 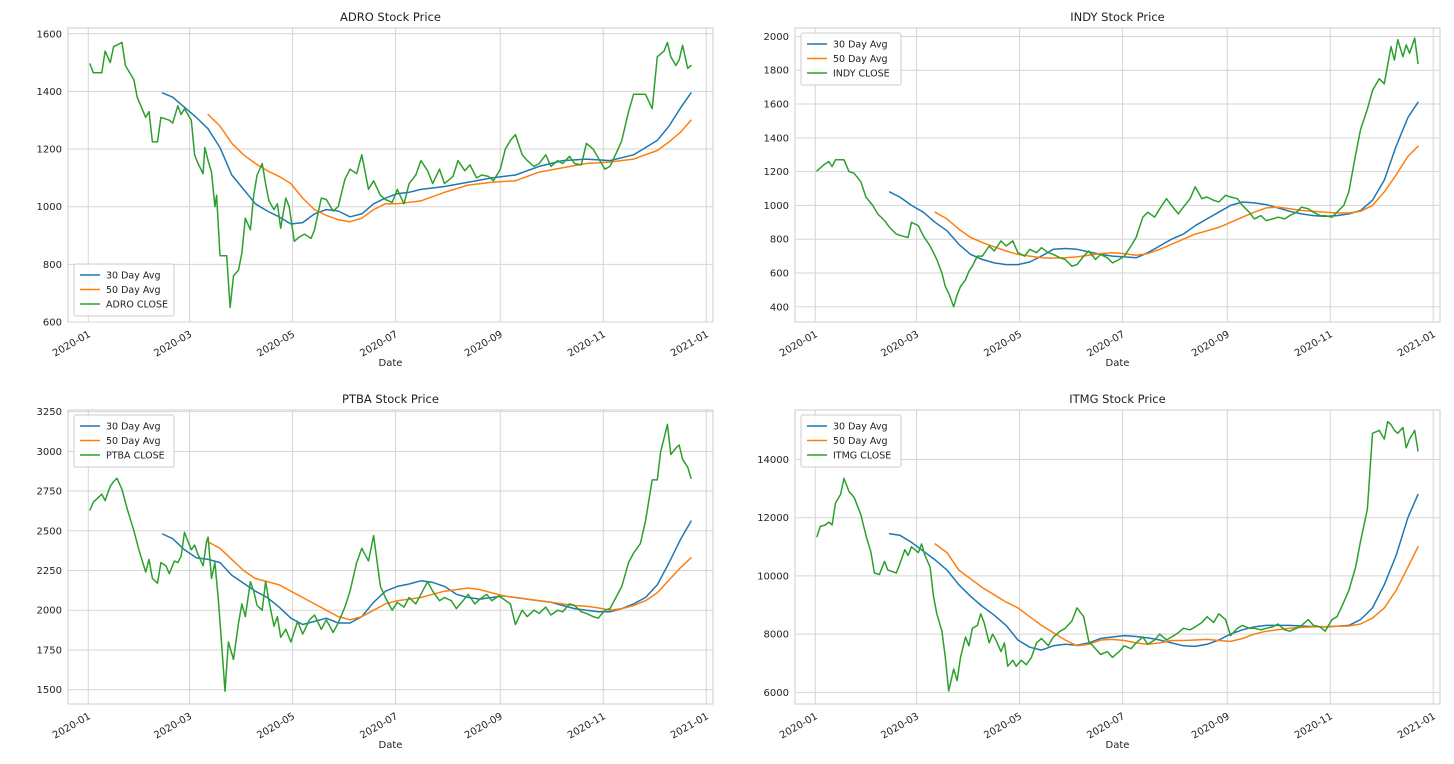 What do you see at coordinates (862, 456) in the screenshot?
I see `itmg-legend-label: ITMG CLOSE` at bounding box center [862, 456].